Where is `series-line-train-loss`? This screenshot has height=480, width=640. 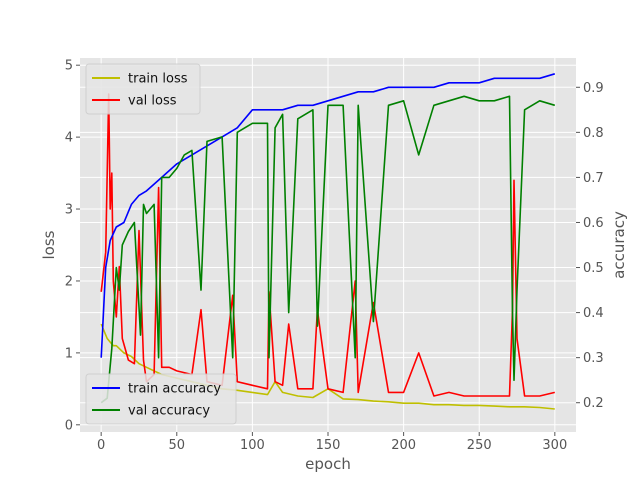
series-line-train-loss is located at coordinates (327, 366).